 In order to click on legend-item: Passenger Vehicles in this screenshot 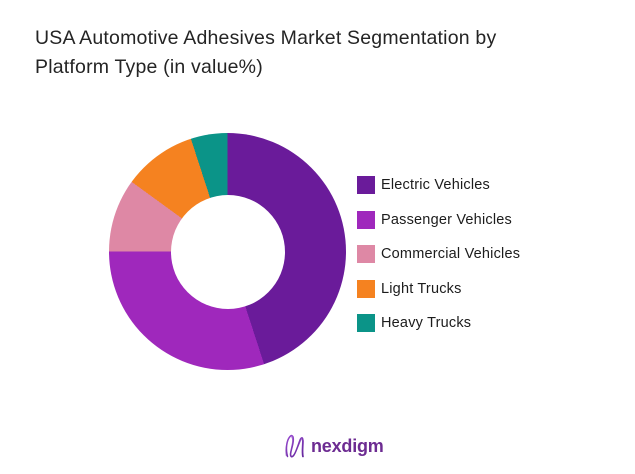, I will do `click(438, 219)`.